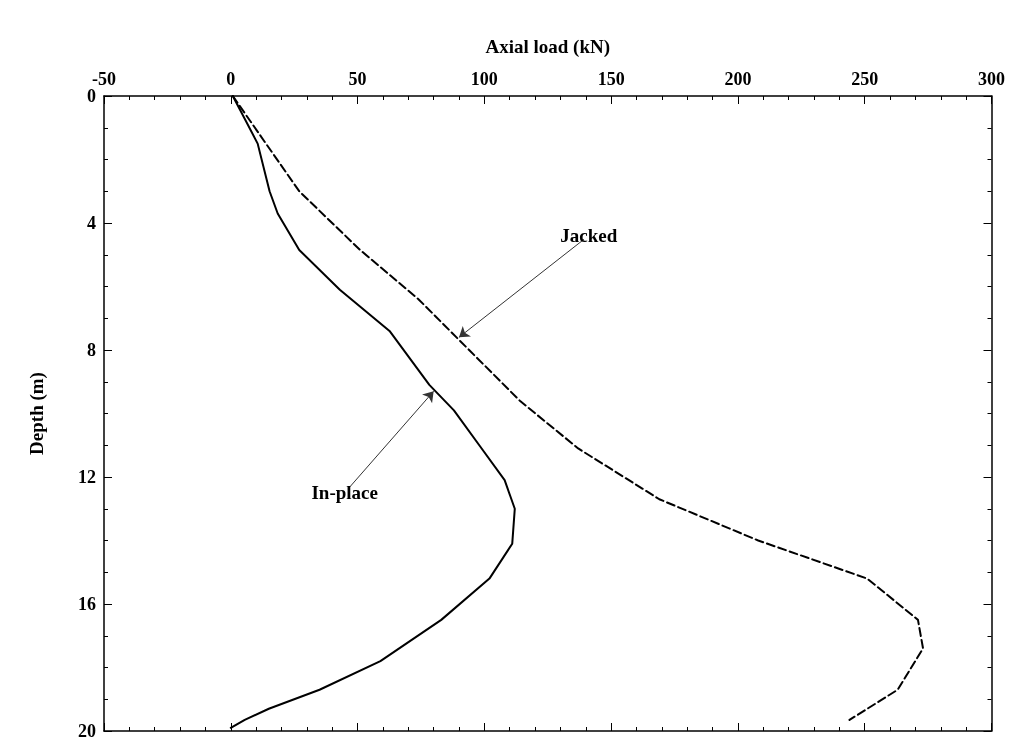 This screenshot has width=1016, height=742. Describe the element at coordinates (991, 79) in the screenshot. I see `x-tick-label: 300` at that location.